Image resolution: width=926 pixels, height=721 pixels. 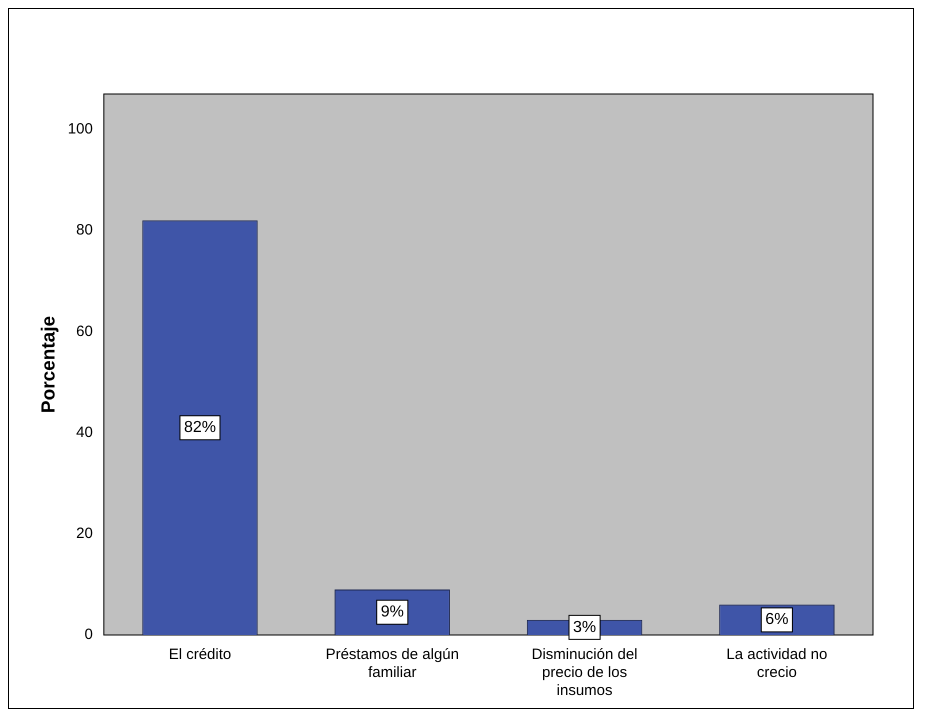 I want to click on y-tick-label: 60, so click(x=84, y=331).